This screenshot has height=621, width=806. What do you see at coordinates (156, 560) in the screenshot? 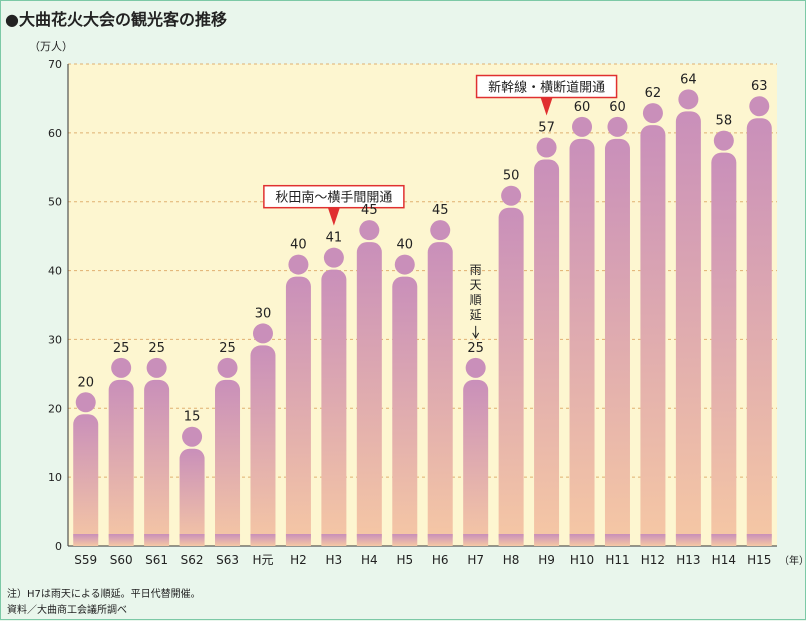
I see `x-tick-label: S61` at bounding box center [156, 560].